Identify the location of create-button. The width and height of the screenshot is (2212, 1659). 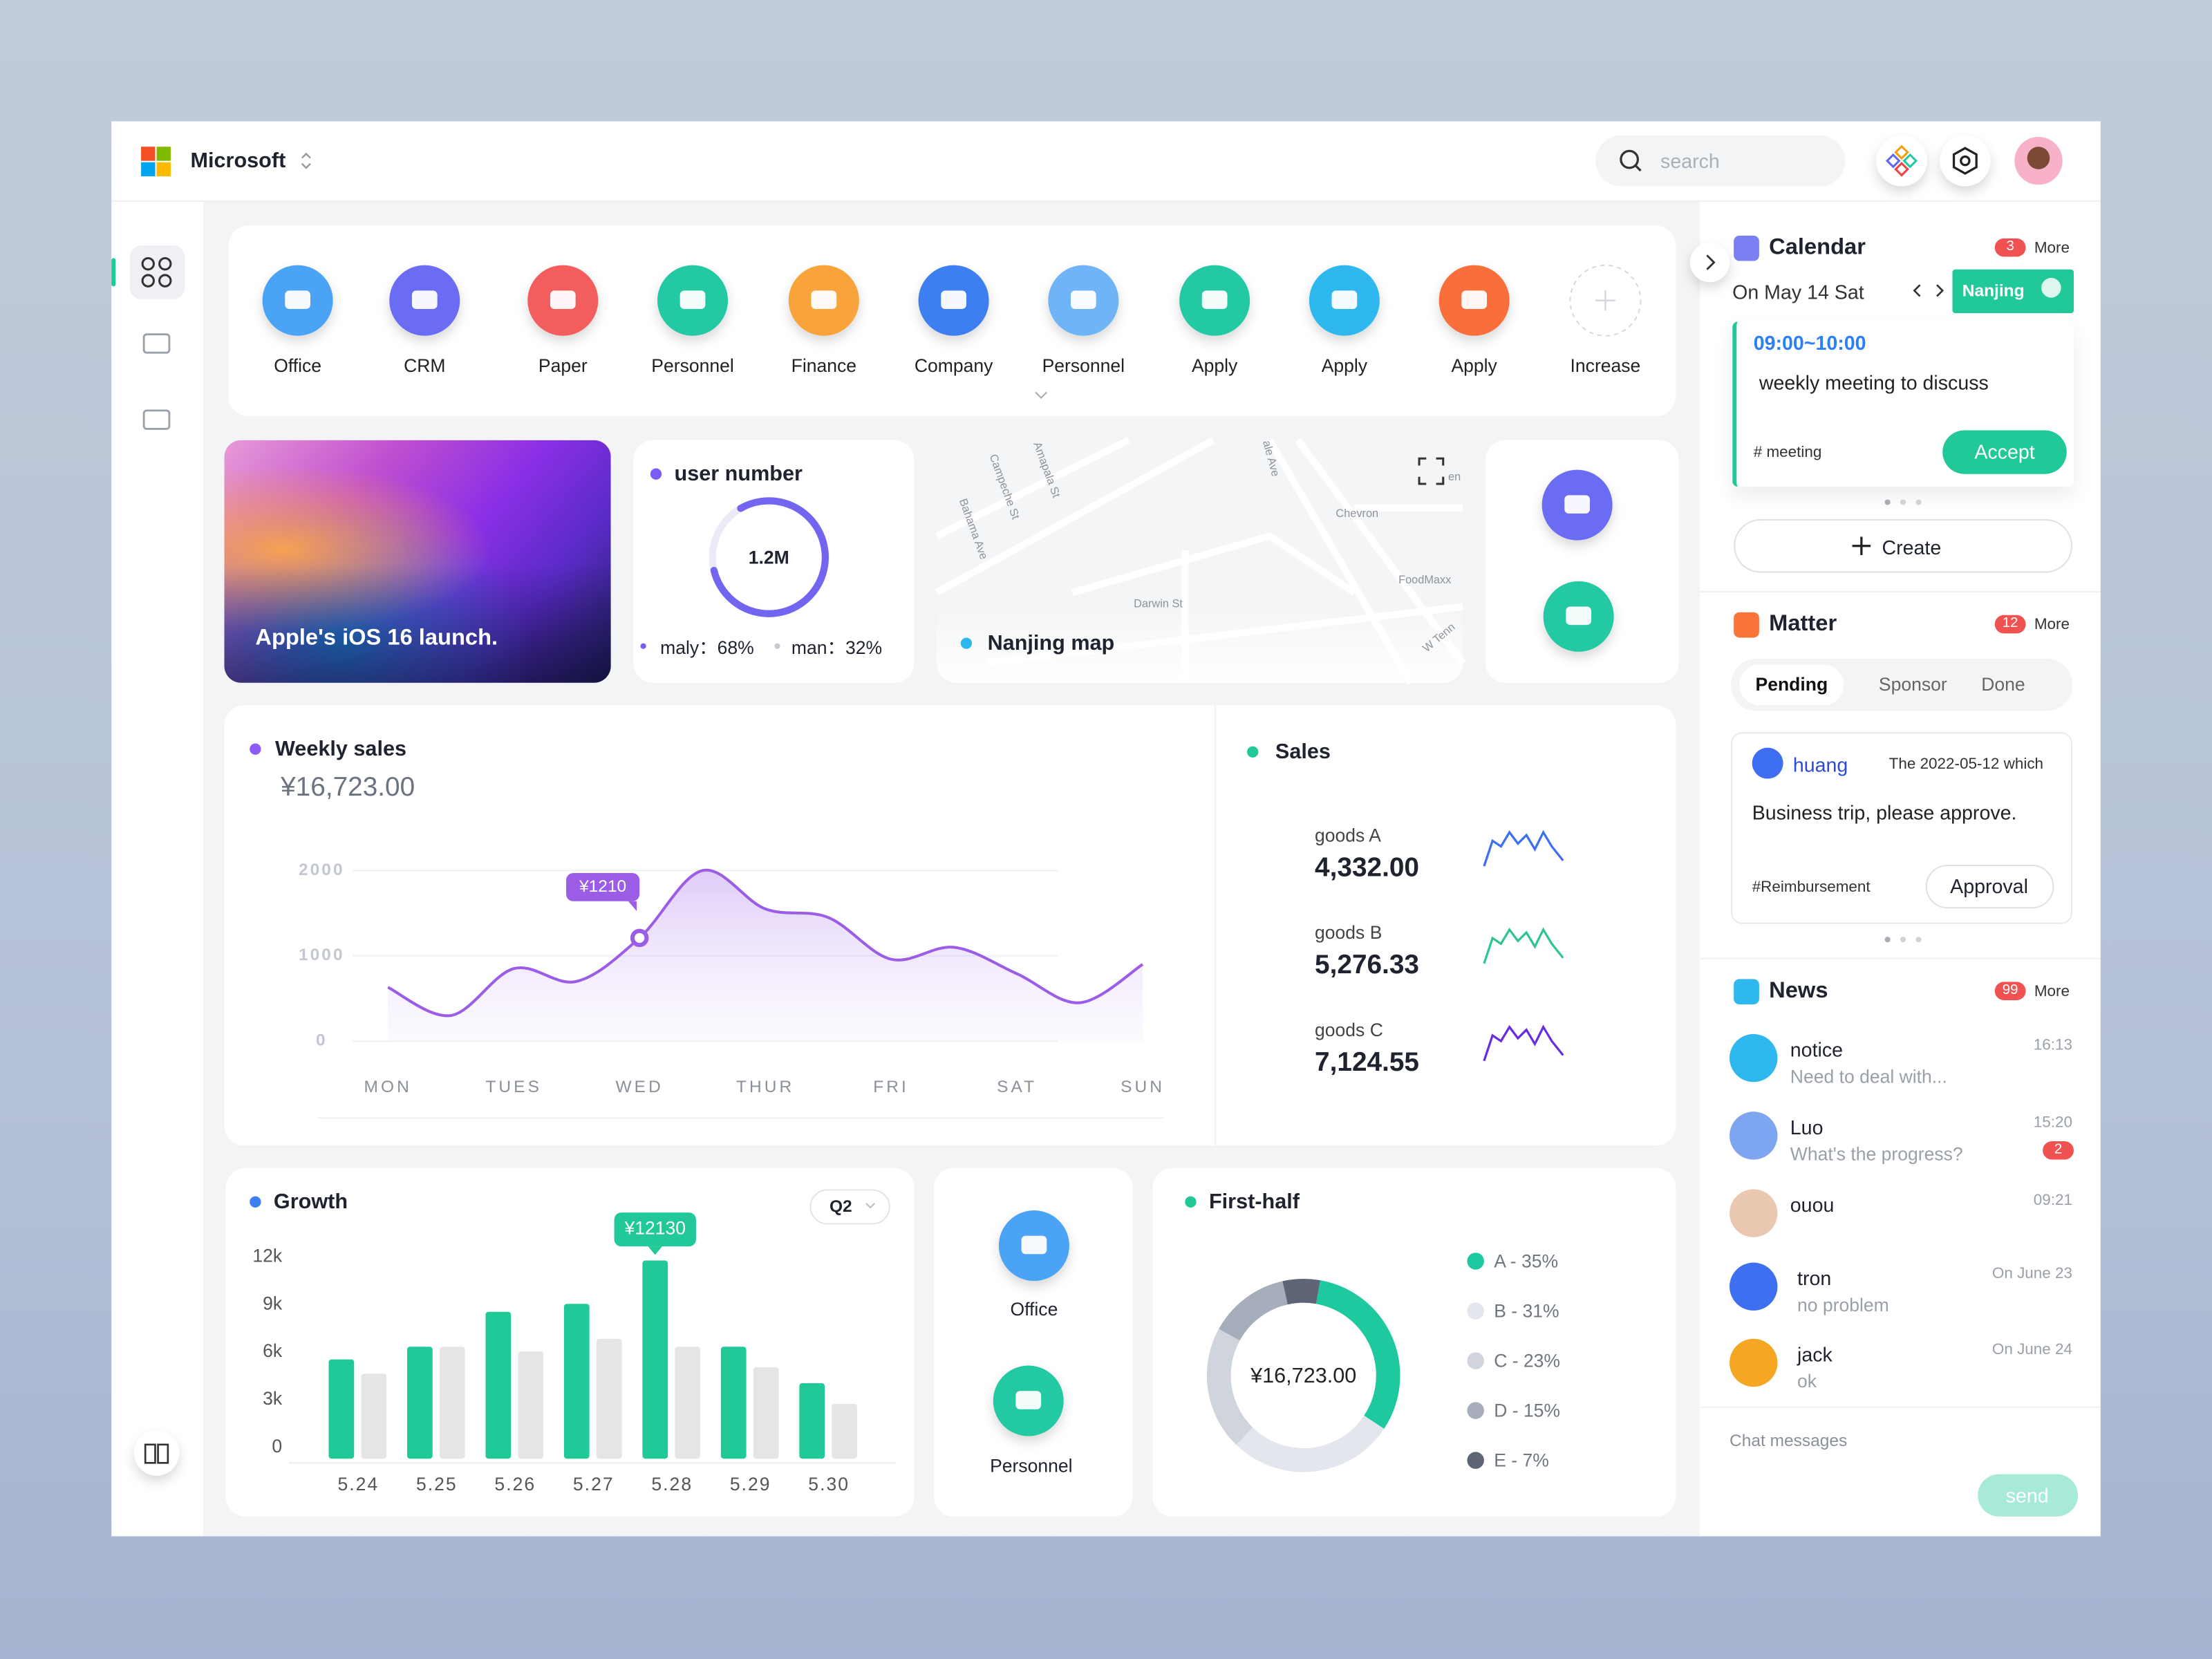
(1903, 546).